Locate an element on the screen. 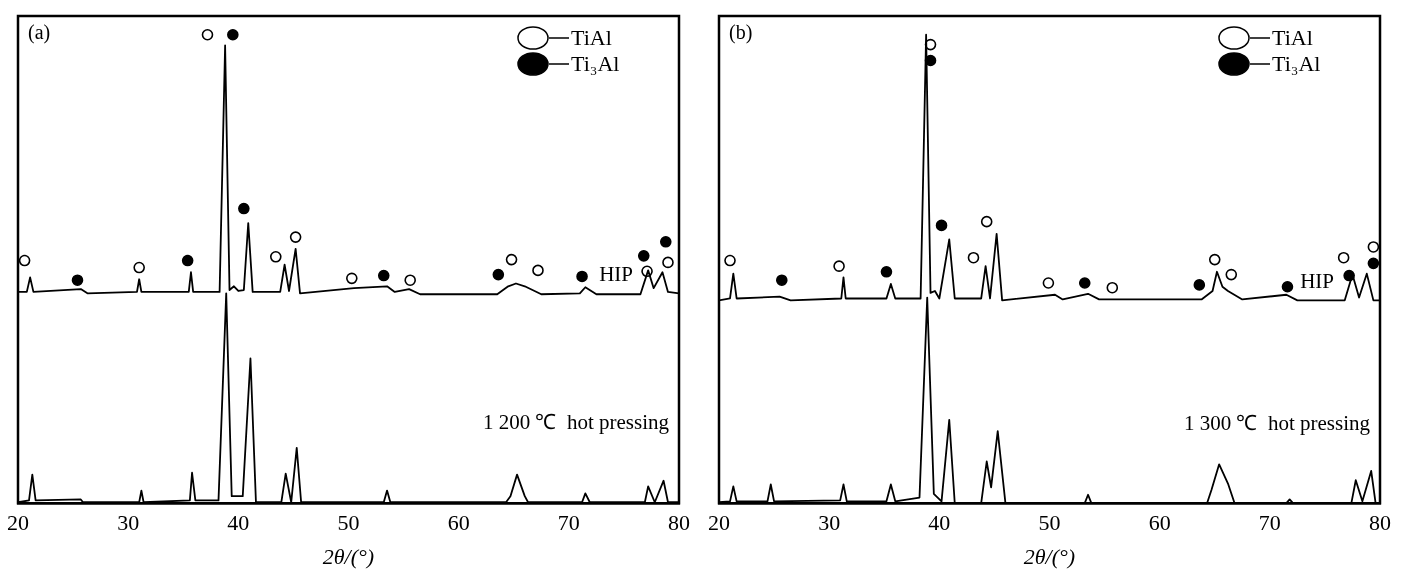 This screenshot has width=1403, height=579. chart-title: (b) is located at coordinates (741, 33).